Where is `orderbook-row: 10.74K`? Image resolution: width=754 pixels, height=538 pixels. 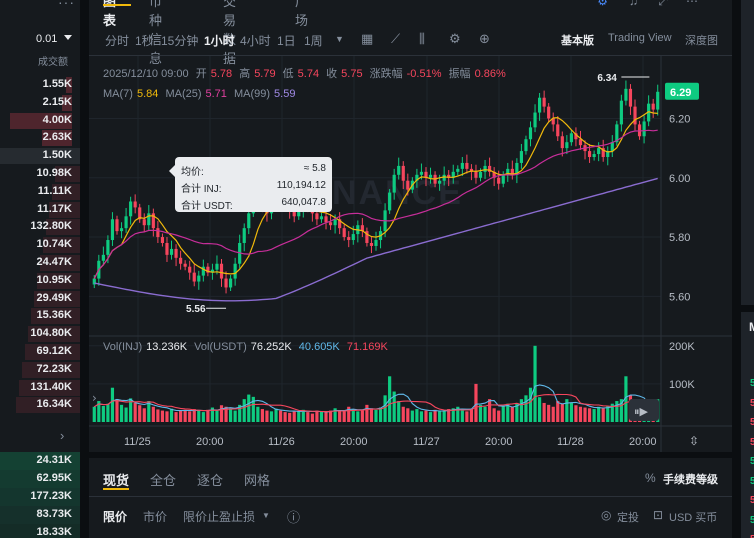 orderbook-row: 10.74K is located at coordinates (40, 245).